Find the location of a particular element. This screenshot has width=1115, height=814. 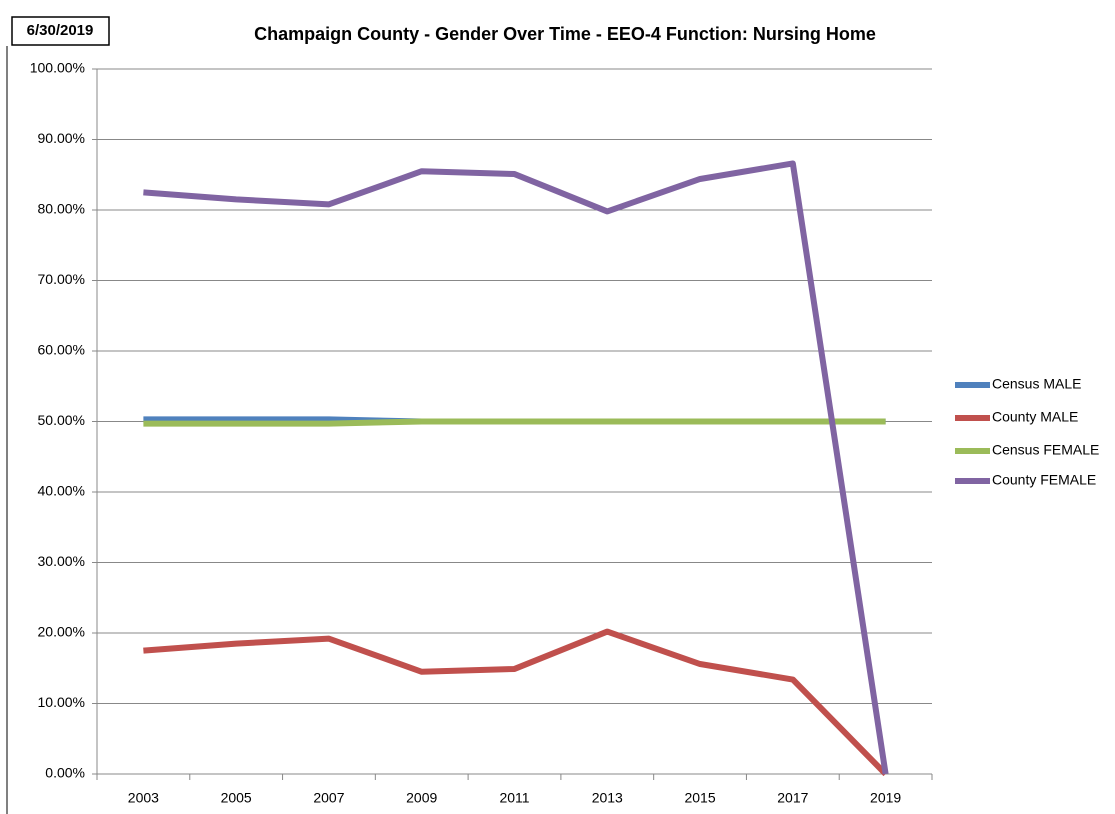

y-tick-label: 20.00% is located at coordinates (61, 632).